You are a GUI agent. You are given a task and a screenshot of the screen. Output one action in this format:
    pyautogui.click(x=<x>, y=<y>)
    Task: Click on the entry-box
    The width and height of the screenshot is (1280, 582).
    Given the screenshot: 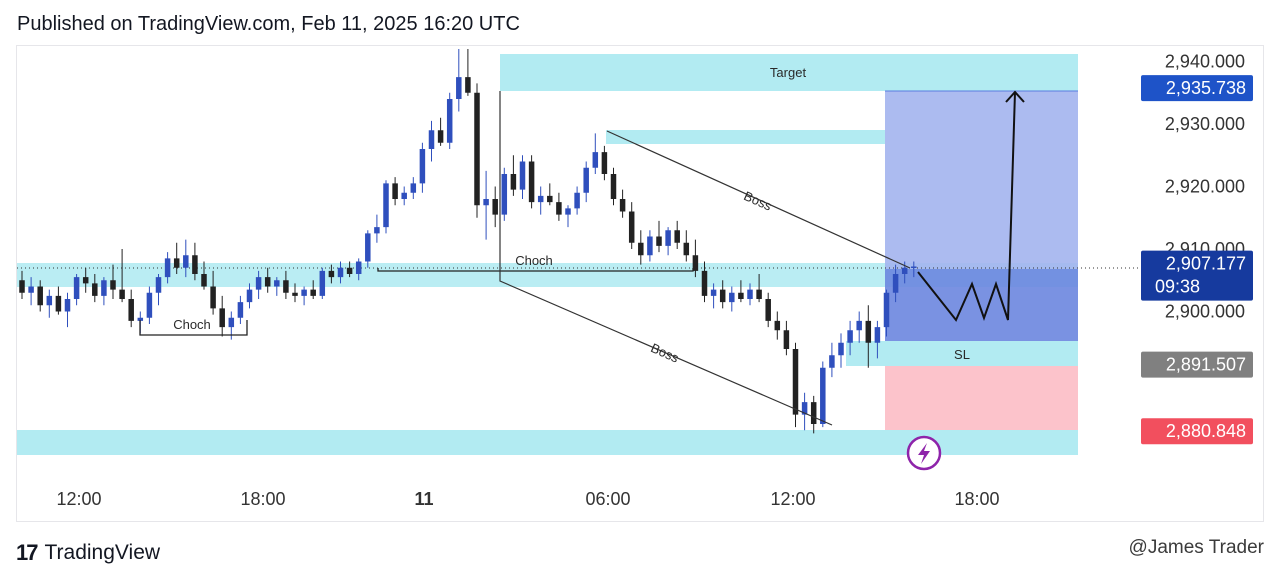 What is the action you would take?
    pyautogui.click(x=981, y=305)
    